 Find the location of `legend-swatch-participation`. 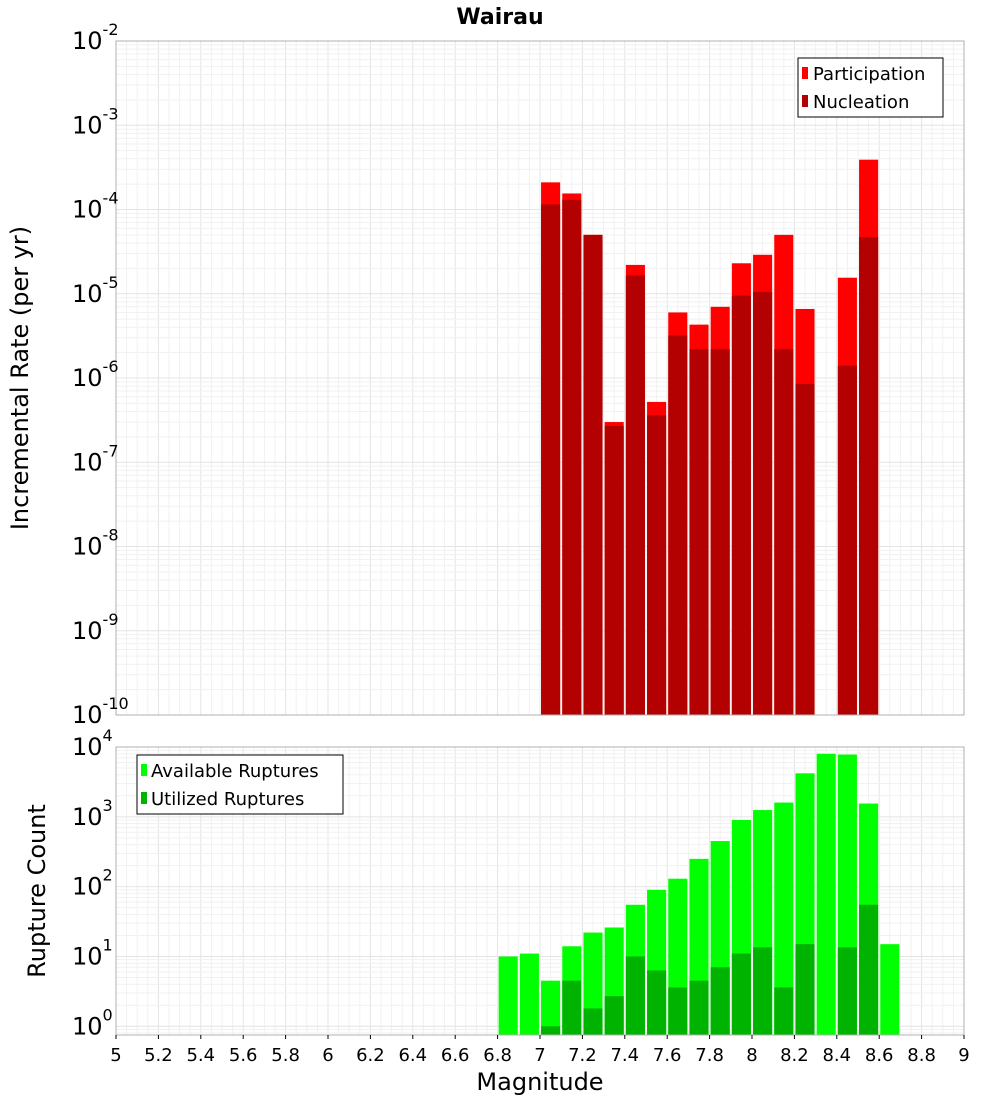

legend-swatch-participation is located at coordinates (805, 73).